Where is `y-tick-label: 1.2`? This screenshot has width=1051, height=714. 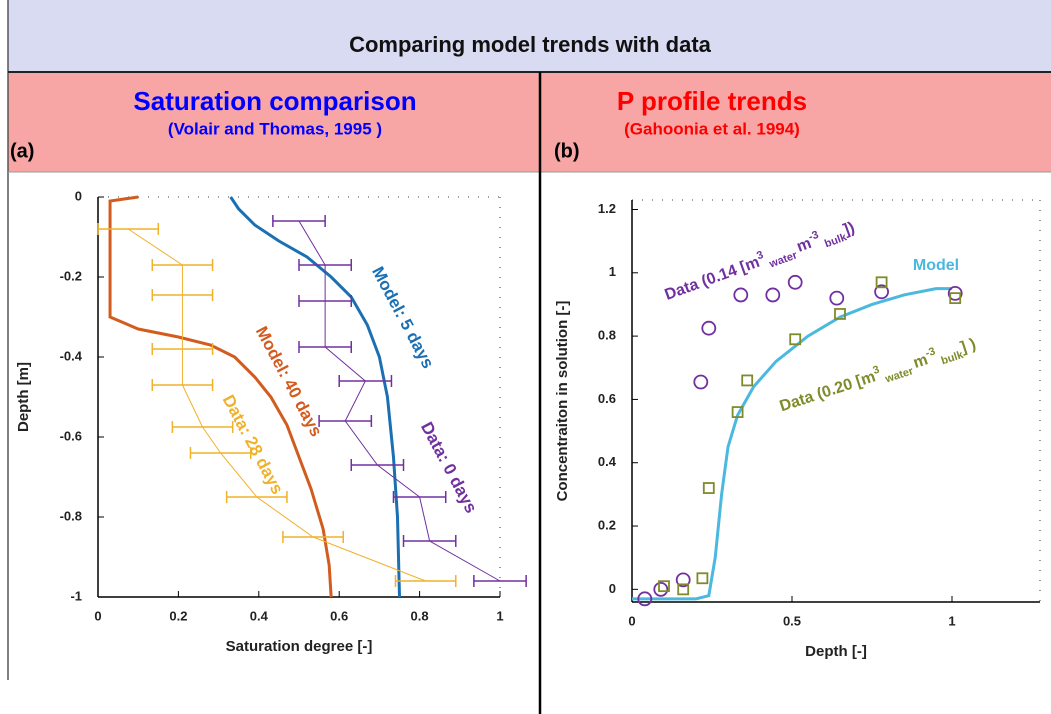
y-tick-label: 1.2 is located at coordinates (607, 208).